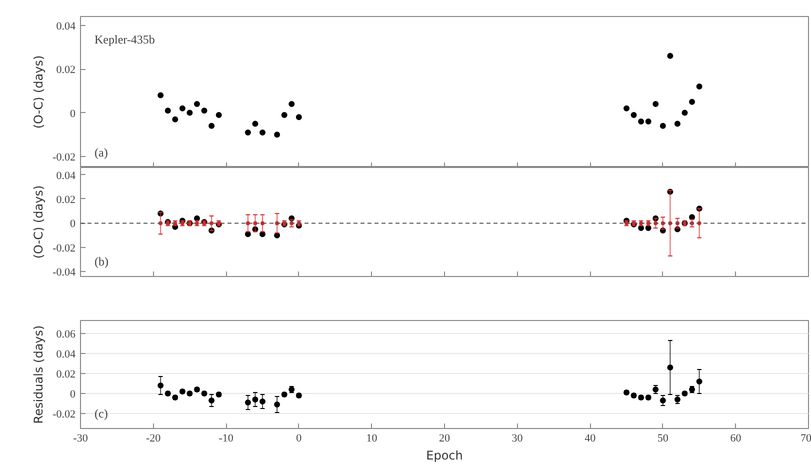 The width and height of the screenshot is (811, 470). What do you see at coordinates (444, 438) in the screenshot?
I see `x-tick-label: 20` at bounding box center [444, 438].